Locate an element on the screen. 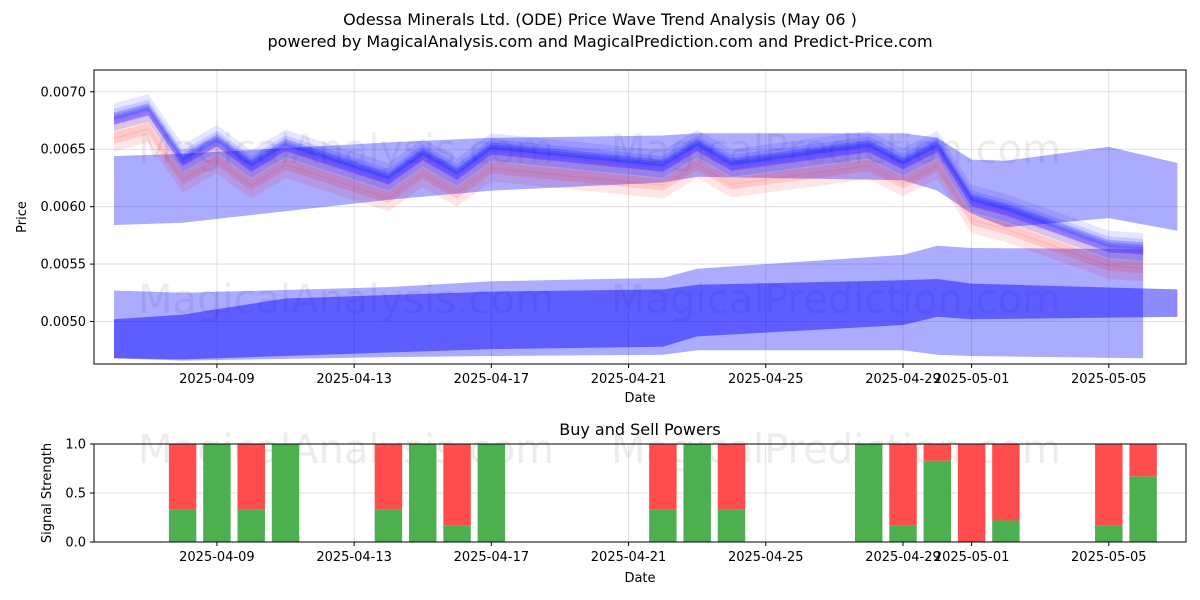 The height and width of the screenshot is (600, 1200). x-tick-label: 2025-04-25 is located at coordinates (766, 379).